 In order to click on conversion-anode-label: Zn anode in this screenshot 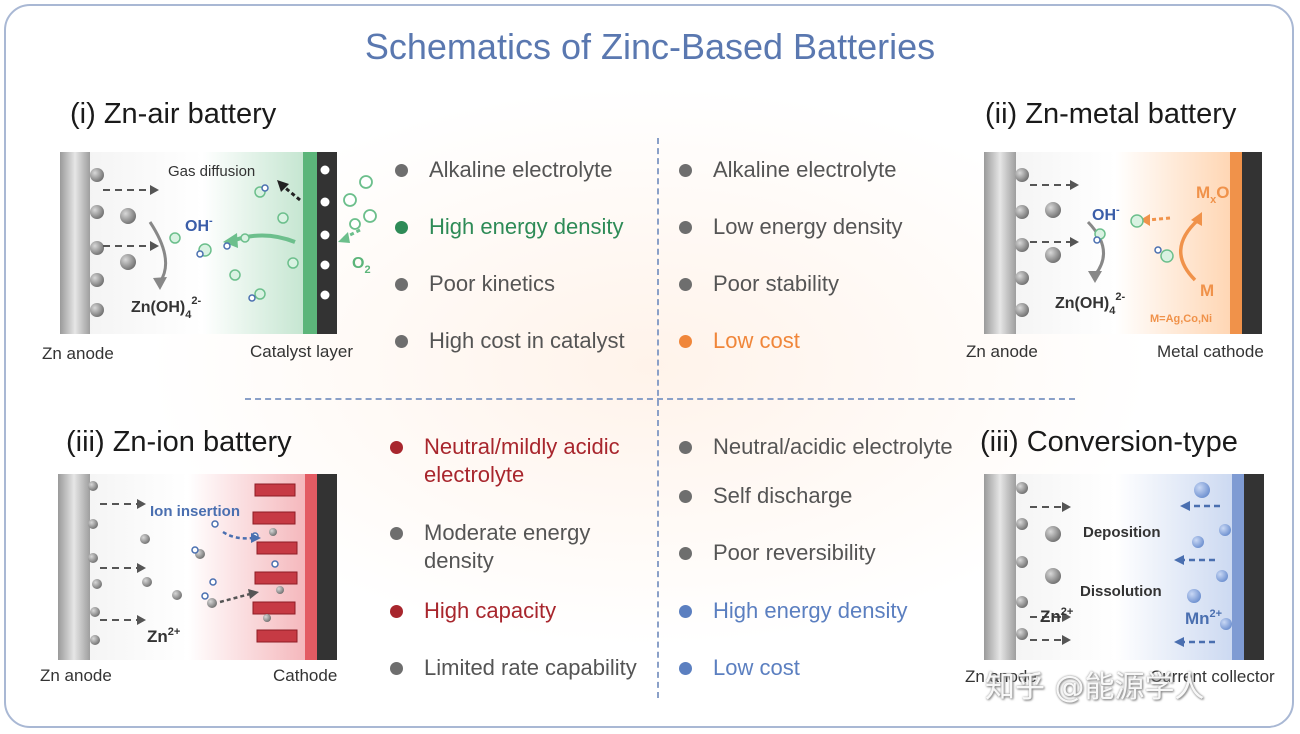, I will do `click(1001, 676)`.